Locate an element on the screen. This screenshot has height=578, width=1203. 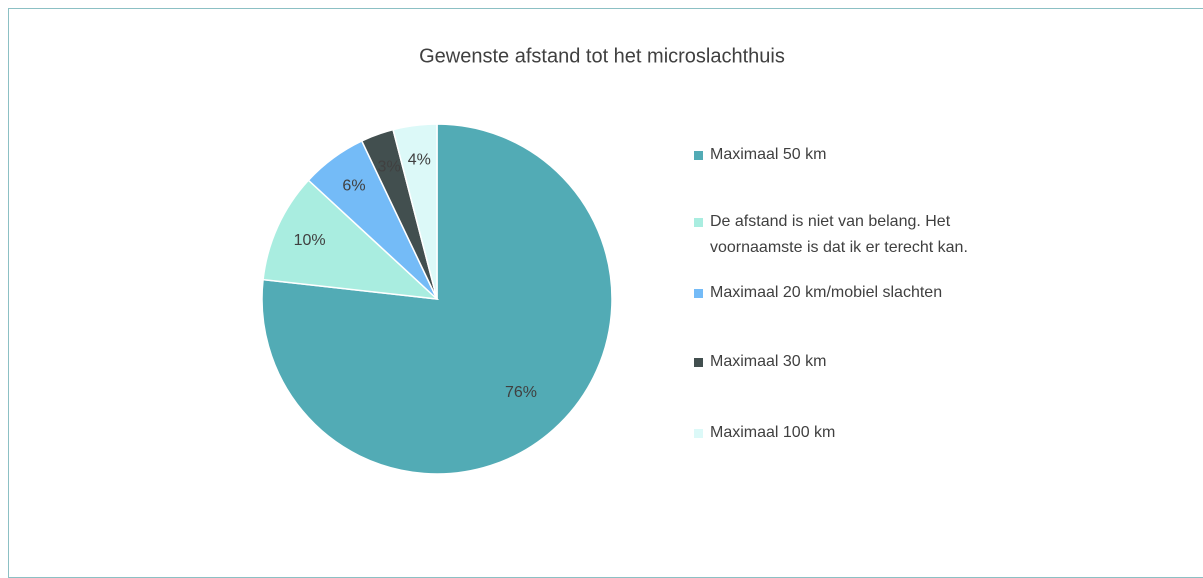
data-label: 3% is located at coordinates (389, 167).